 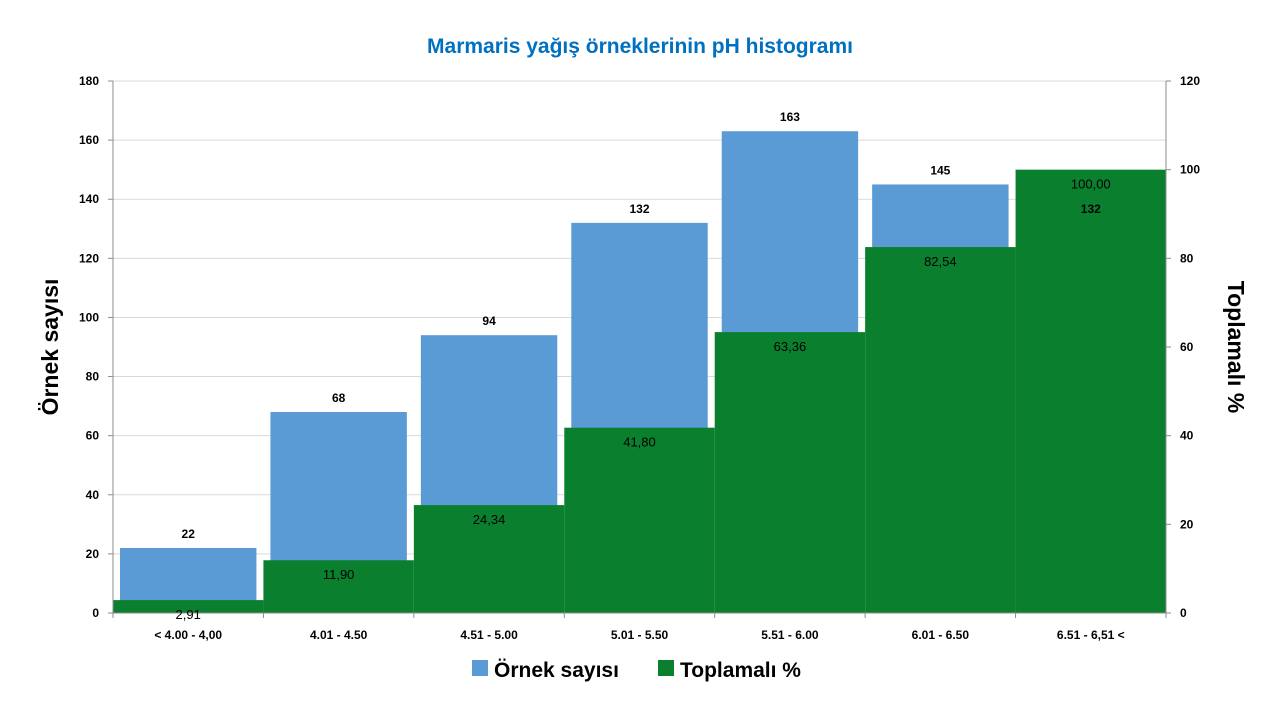 What do you see at coordinates (339, 574) in the screenshot?
I see `cumulative-data-label: 11,90` at bounding box center [339, 574].